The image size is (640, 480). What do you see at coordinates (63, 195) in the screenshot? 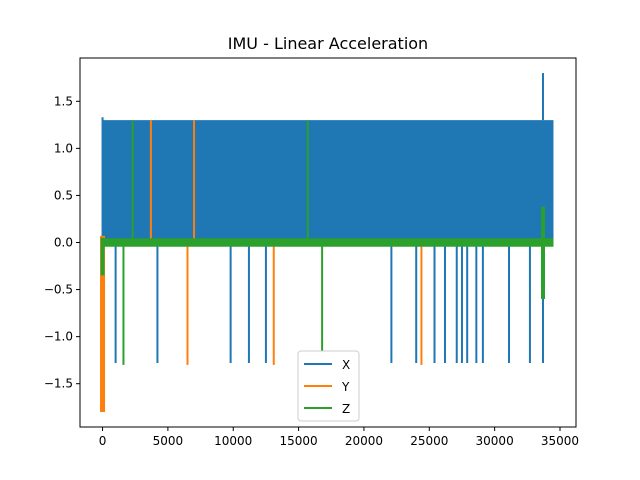
I see `y-tick-label: 0.5` at bounding box center [63, 195].